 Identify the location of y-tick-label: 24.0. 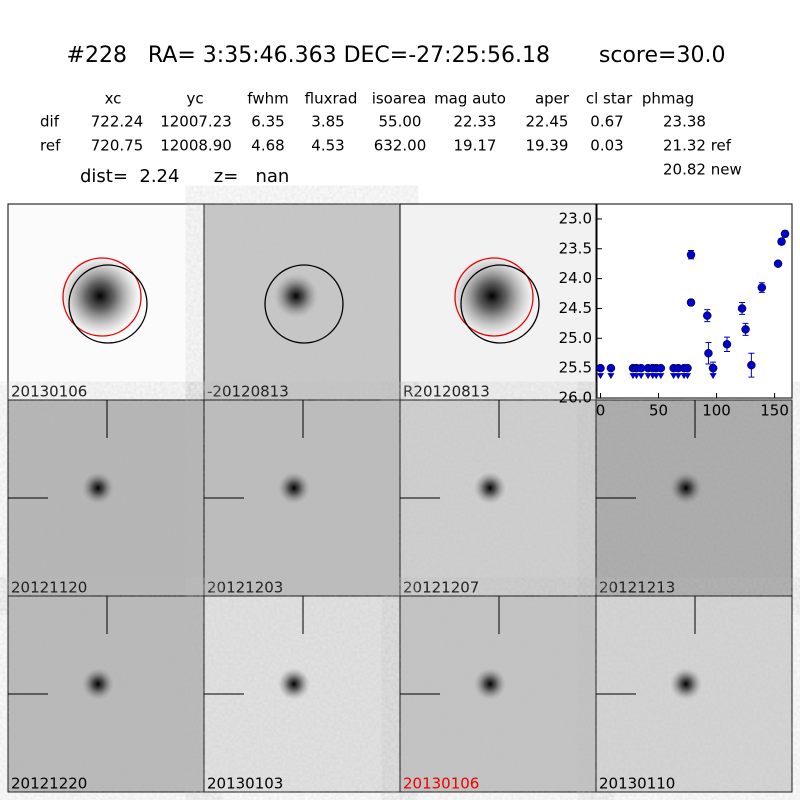
(575, 278).